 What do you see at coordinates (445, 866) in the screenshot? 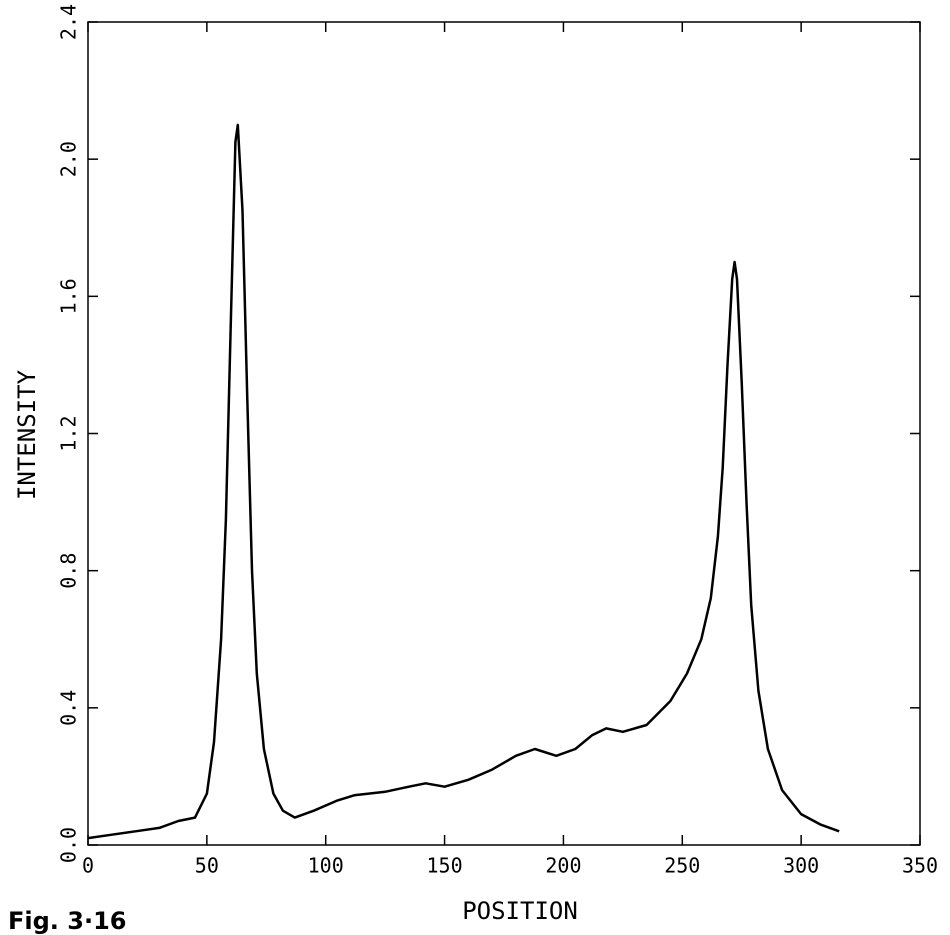
I see `x-tick-label: 150` at bounding box center [445, 866].